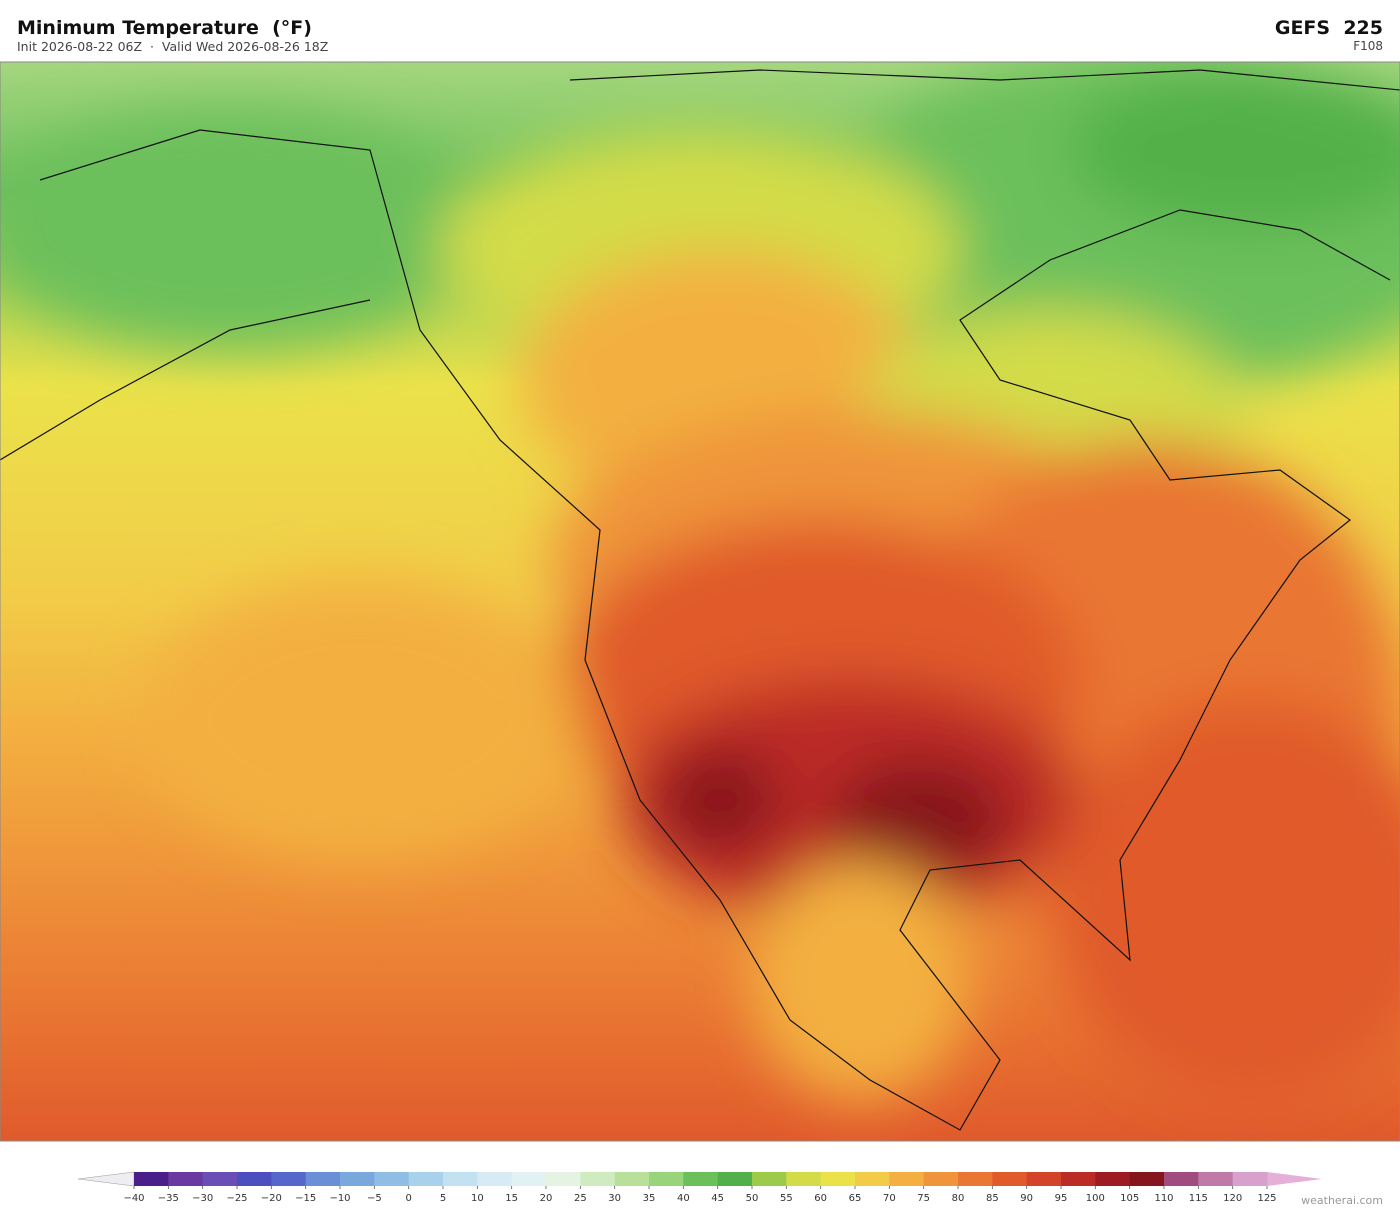 The width and height of the screenshot is (1400, 1219). I want to click on colorbar-tick-label: 80, so click(958, 1198).